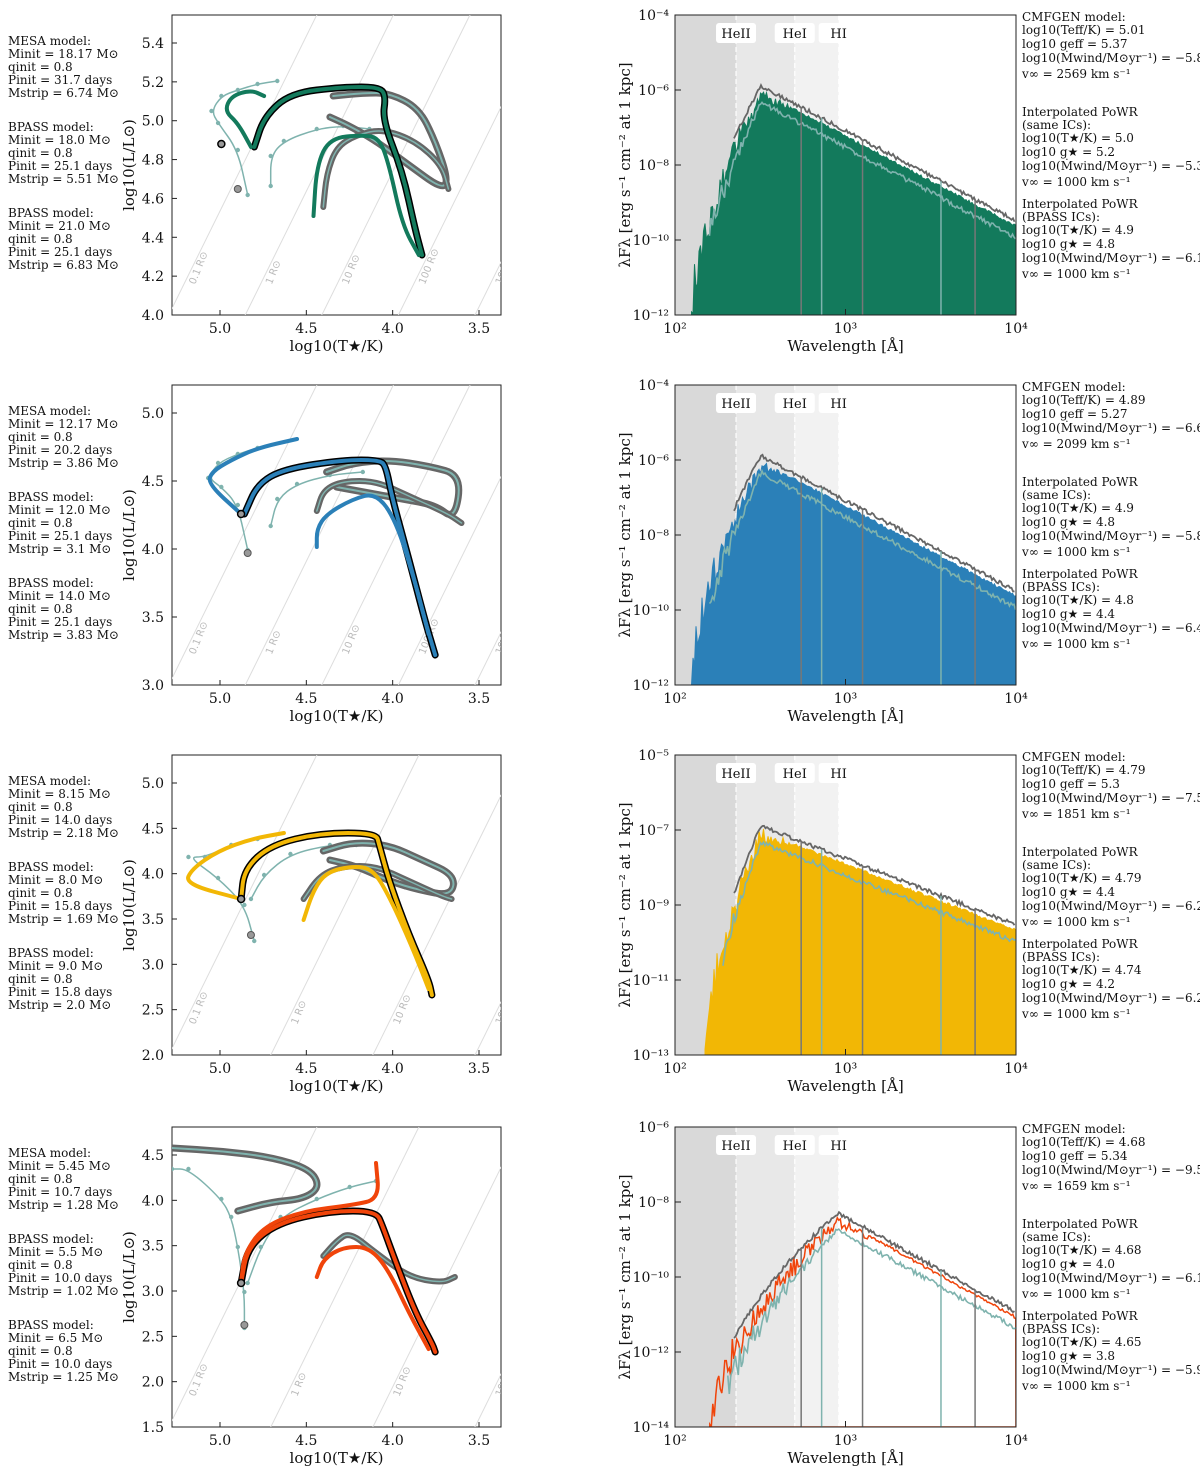 The image size is (1200, 1480). Describe the element at coordinates (1056, 865) in the screenshot. I see `info-heading: (same ICs):` at that location.